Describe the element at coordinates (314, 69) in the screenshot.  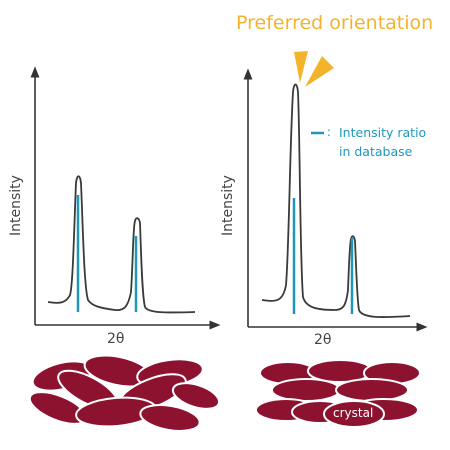
I see `orientation-indicator-icon` at that location.